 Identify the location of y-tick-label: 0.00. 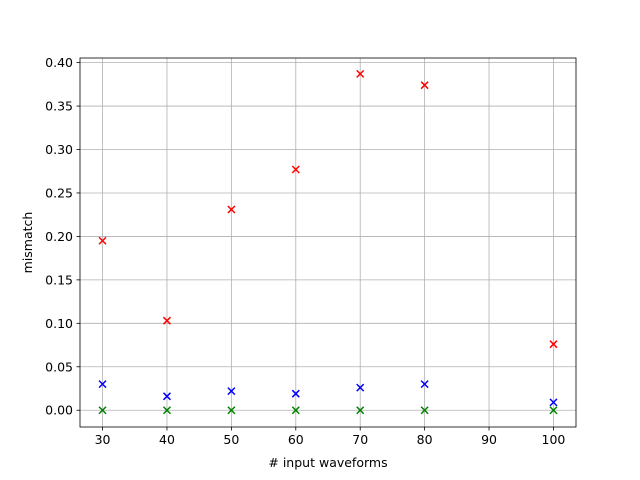
(59, 410).